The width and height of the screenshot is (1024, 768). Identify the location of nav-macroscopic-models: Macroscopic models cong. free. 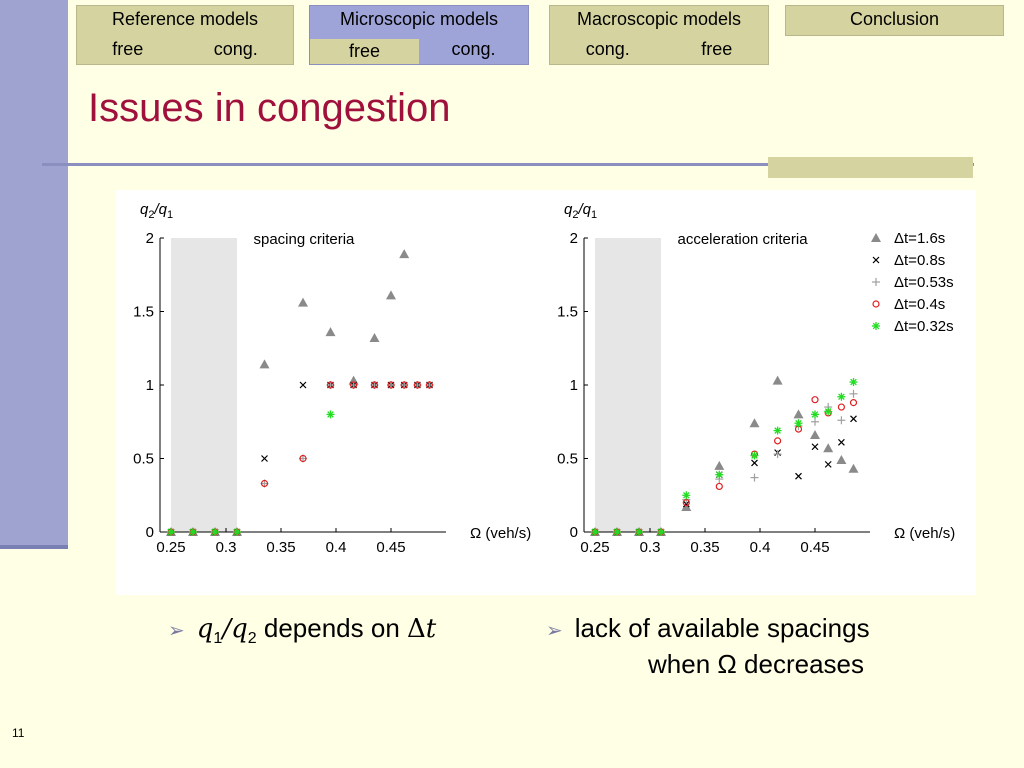
(659, 35).